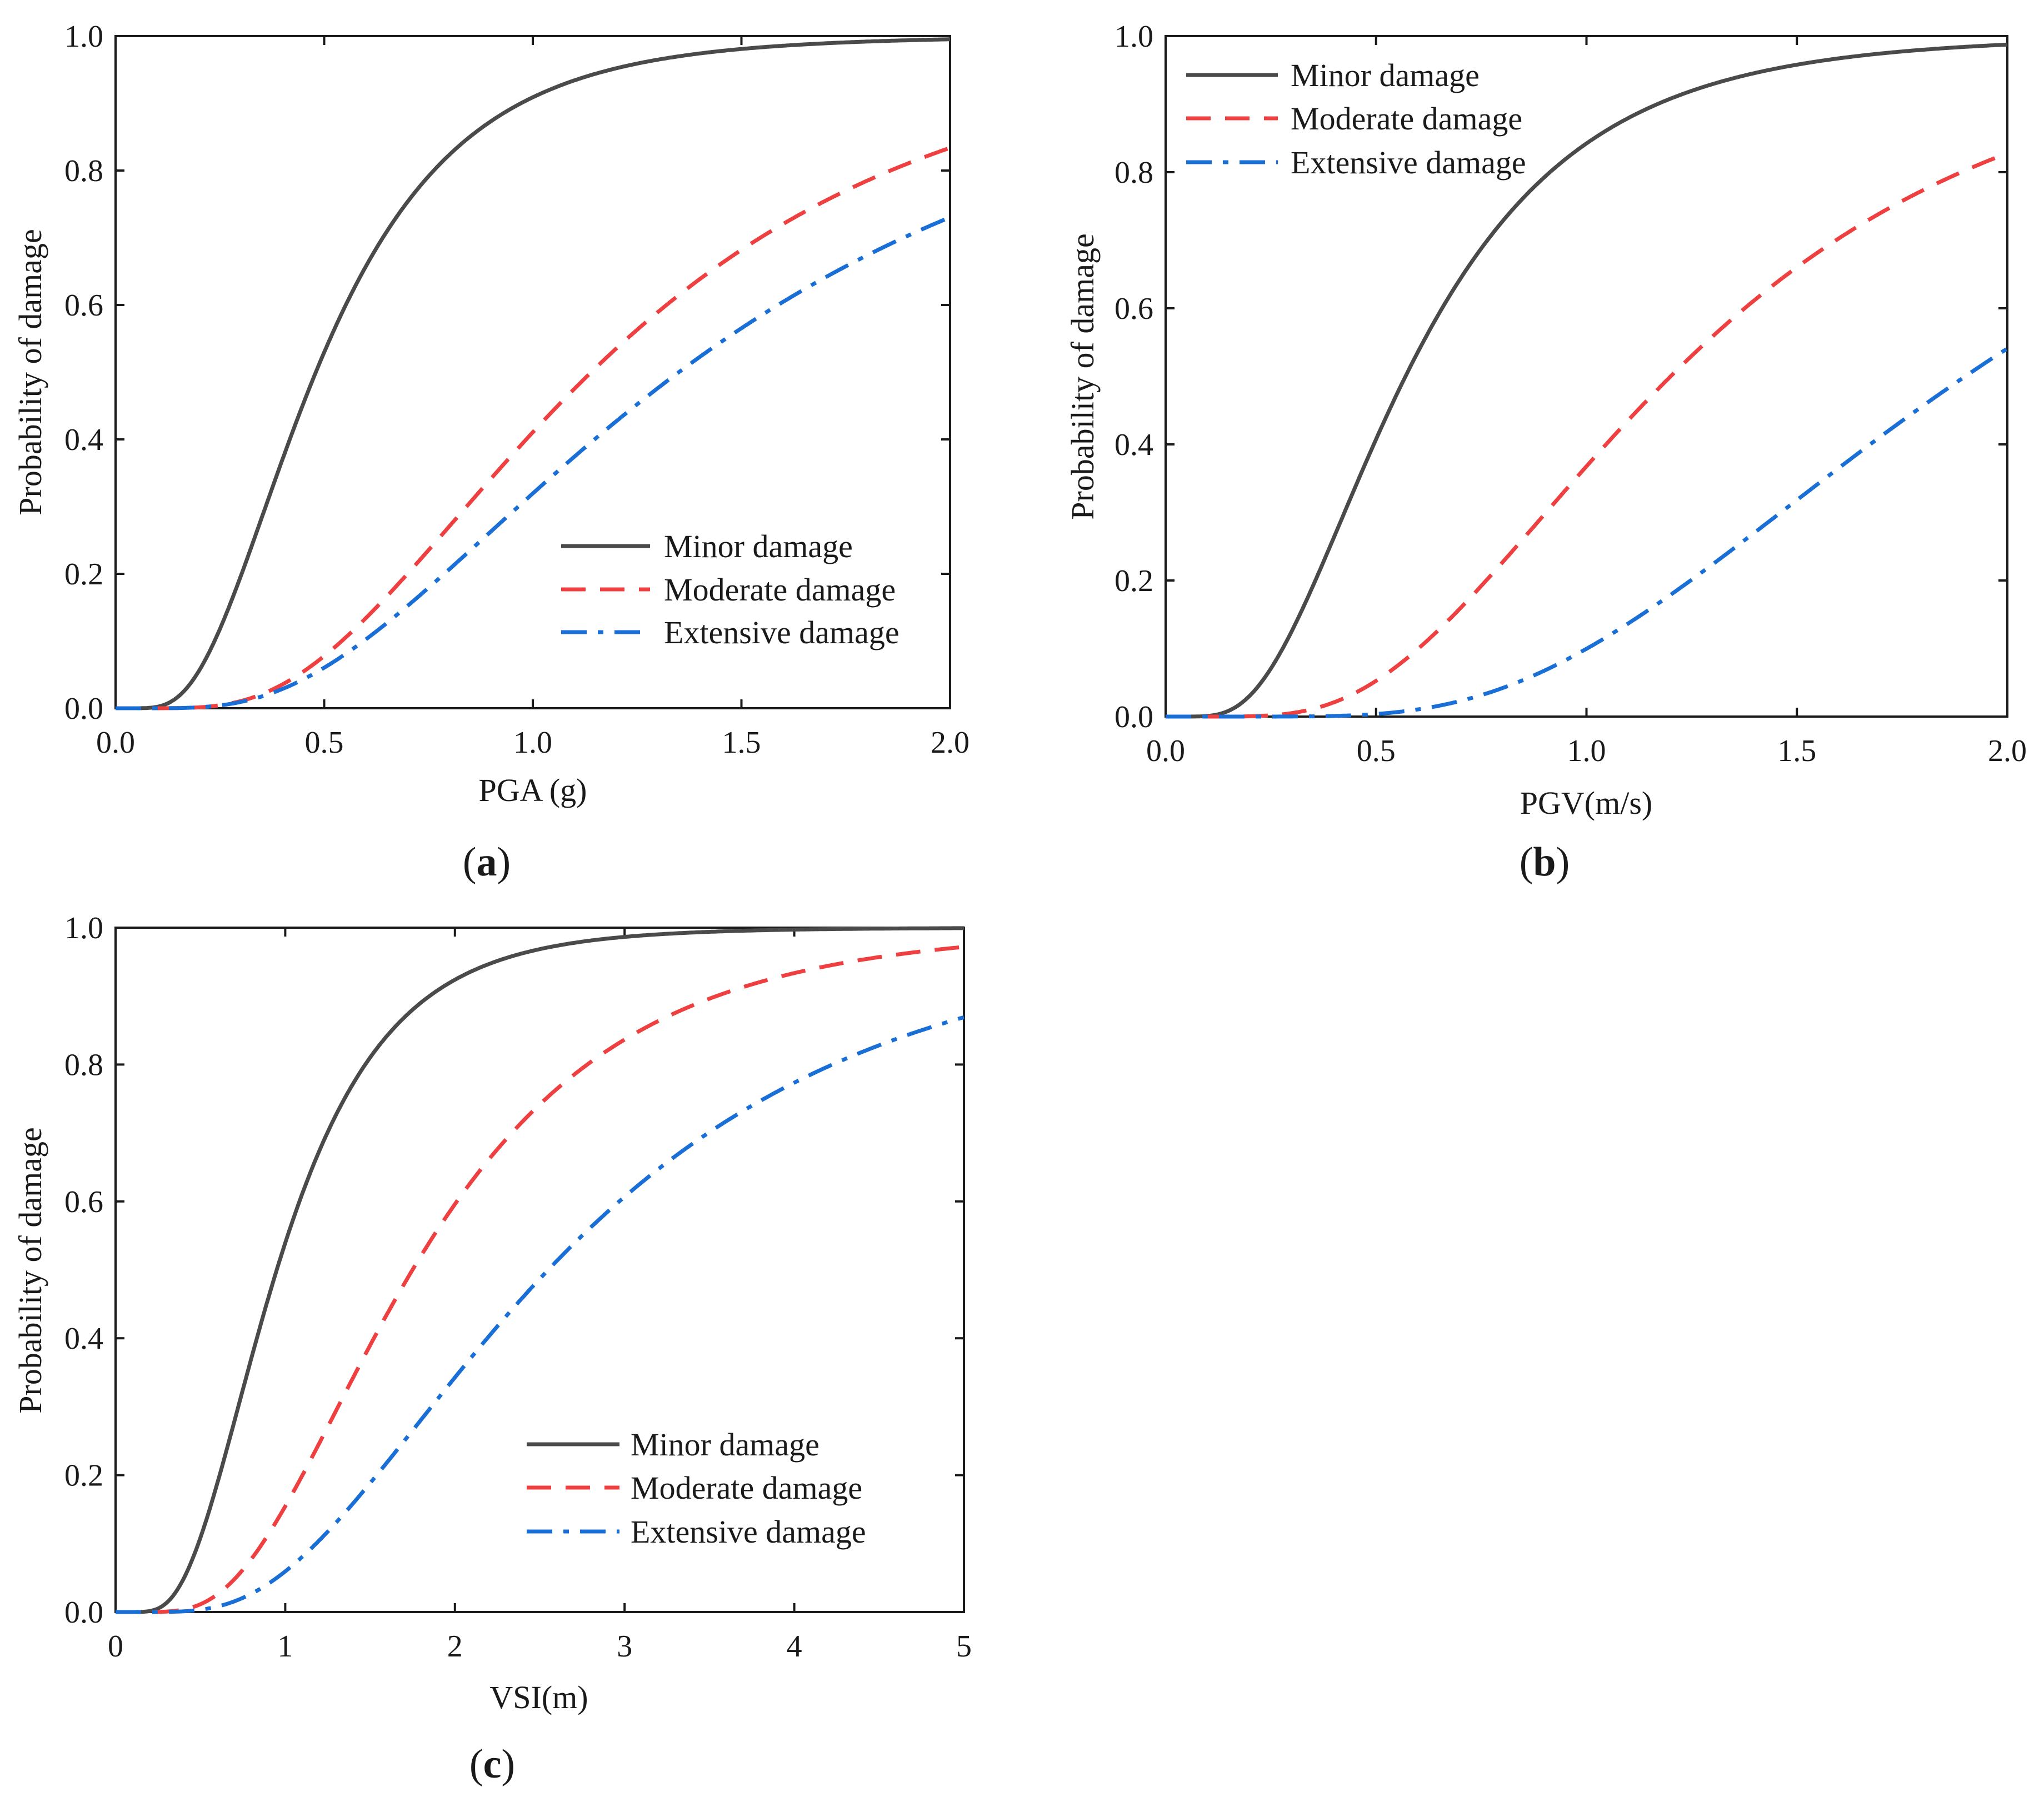 This screenshot has width=2044, height=1807. Describe the element at coordinates (285, 1646) in the screenshot. I see `x-tick-label-c-1: 1` at that location.